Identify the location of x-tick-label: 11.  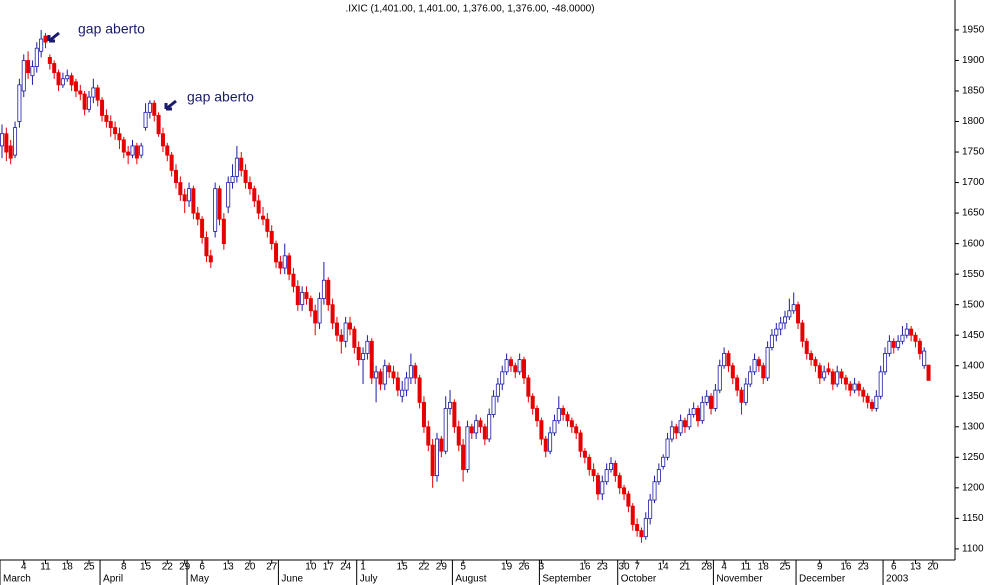
(746, 567).